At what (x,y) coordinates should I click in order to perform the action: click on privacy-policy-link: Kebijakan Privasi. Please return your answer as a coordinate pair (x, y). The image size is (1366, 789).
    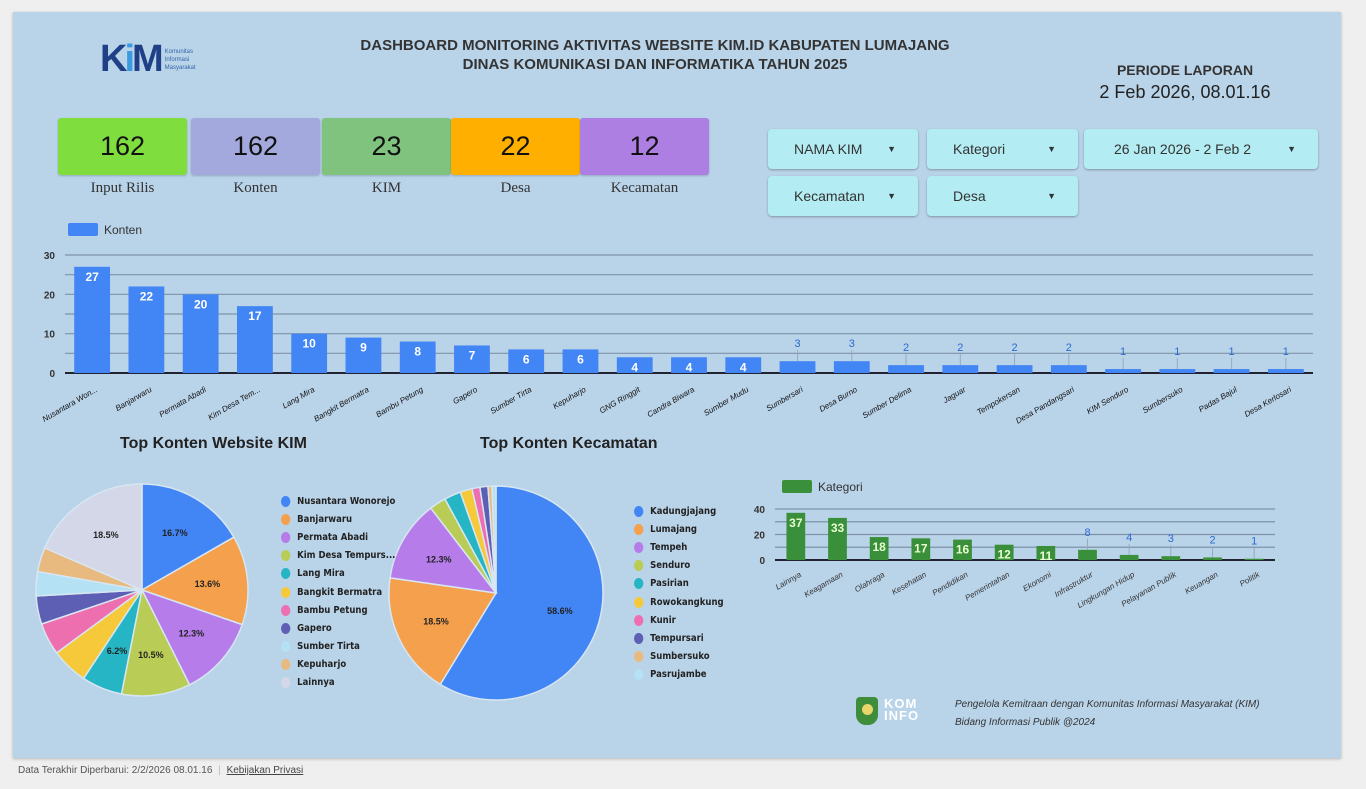
    Looking at the image, I should click on (265, 770).